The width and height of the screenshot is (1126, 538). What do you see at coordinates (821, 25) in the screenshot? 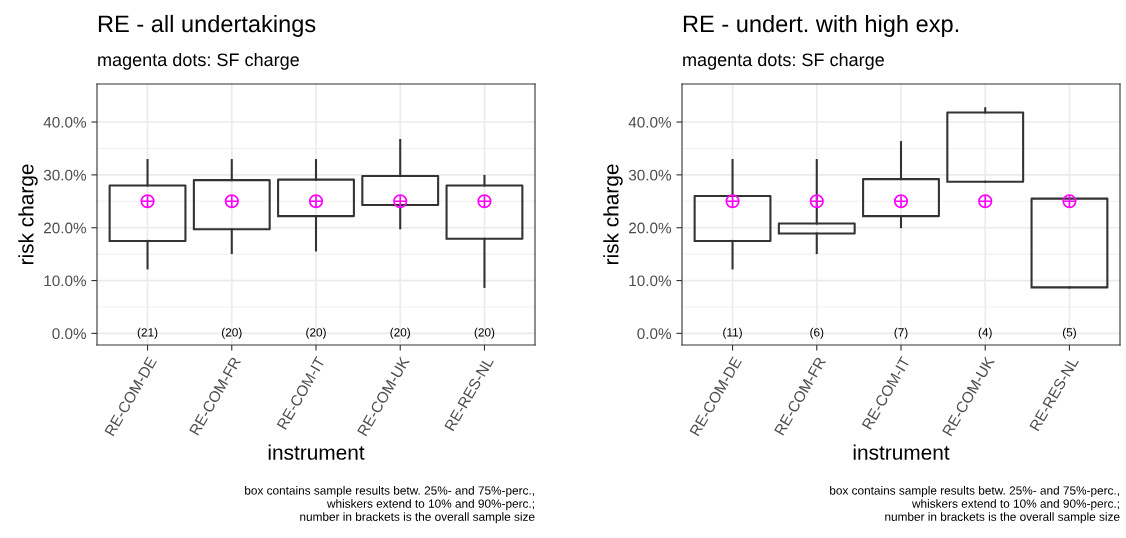
I see `chart-title: RE - undert. with high exp.` at bounding box center [821, 25].